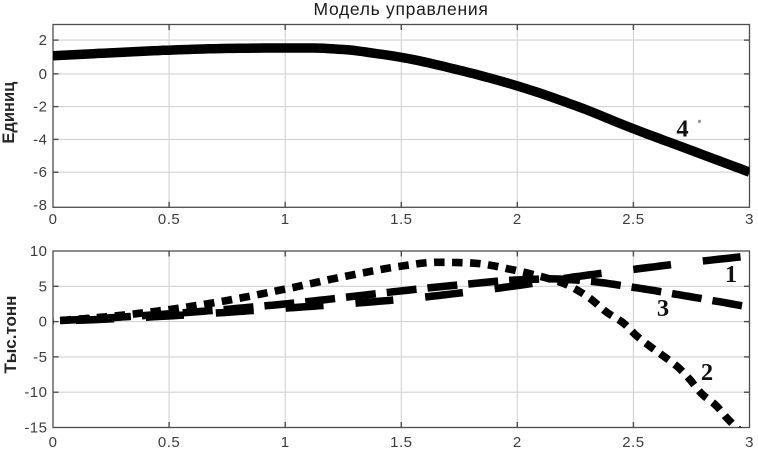  What do you see at coordinates (35, 392) in the screenshot?
I see `svg-text: -10` at bounding box center [35, 392].